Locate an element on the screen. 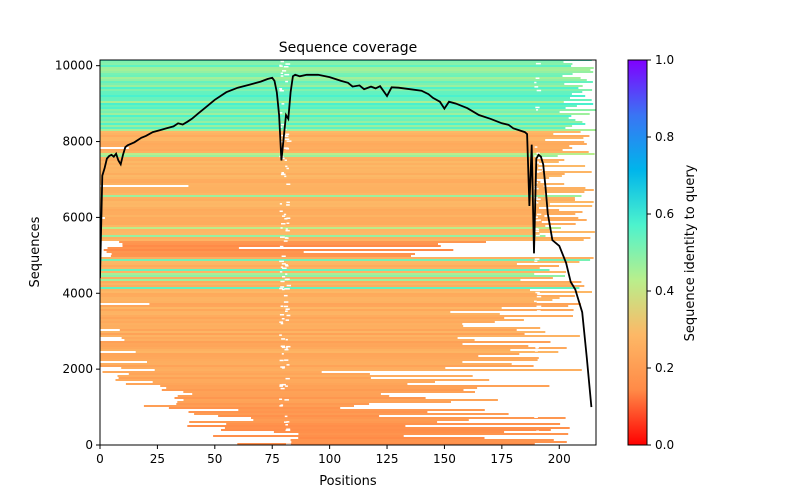 This screenshot has height=500, width=800. x-tick-label: 25 is located at coordinates (157, 459).